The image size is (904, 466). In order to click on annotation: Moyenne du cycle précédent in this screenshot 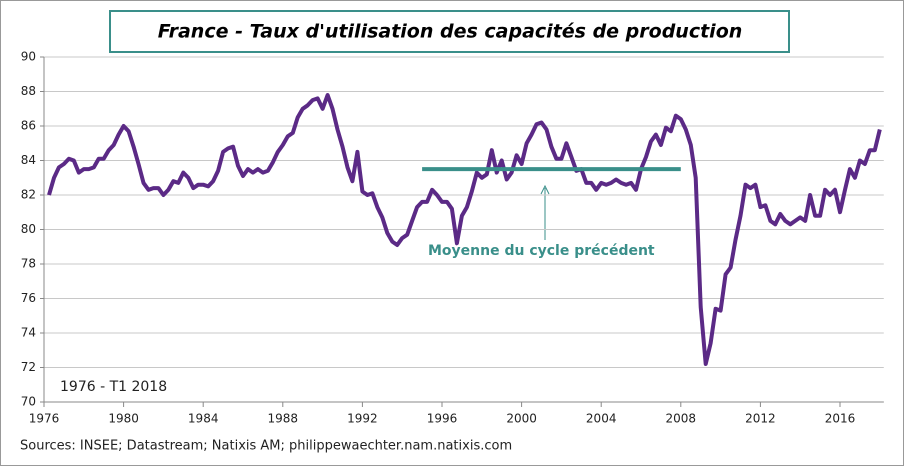, I will do `click(541, 251)`.